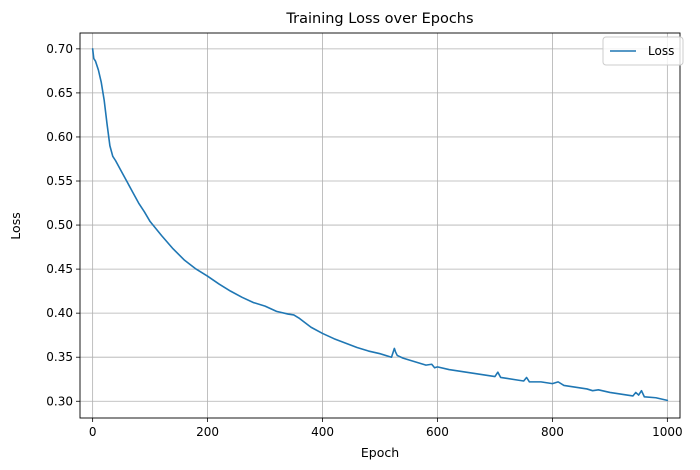  What do you see at coordinates (93, 432) in the screenshot?
I see `x-tick-label: 0` at bounding box center [93, 432].